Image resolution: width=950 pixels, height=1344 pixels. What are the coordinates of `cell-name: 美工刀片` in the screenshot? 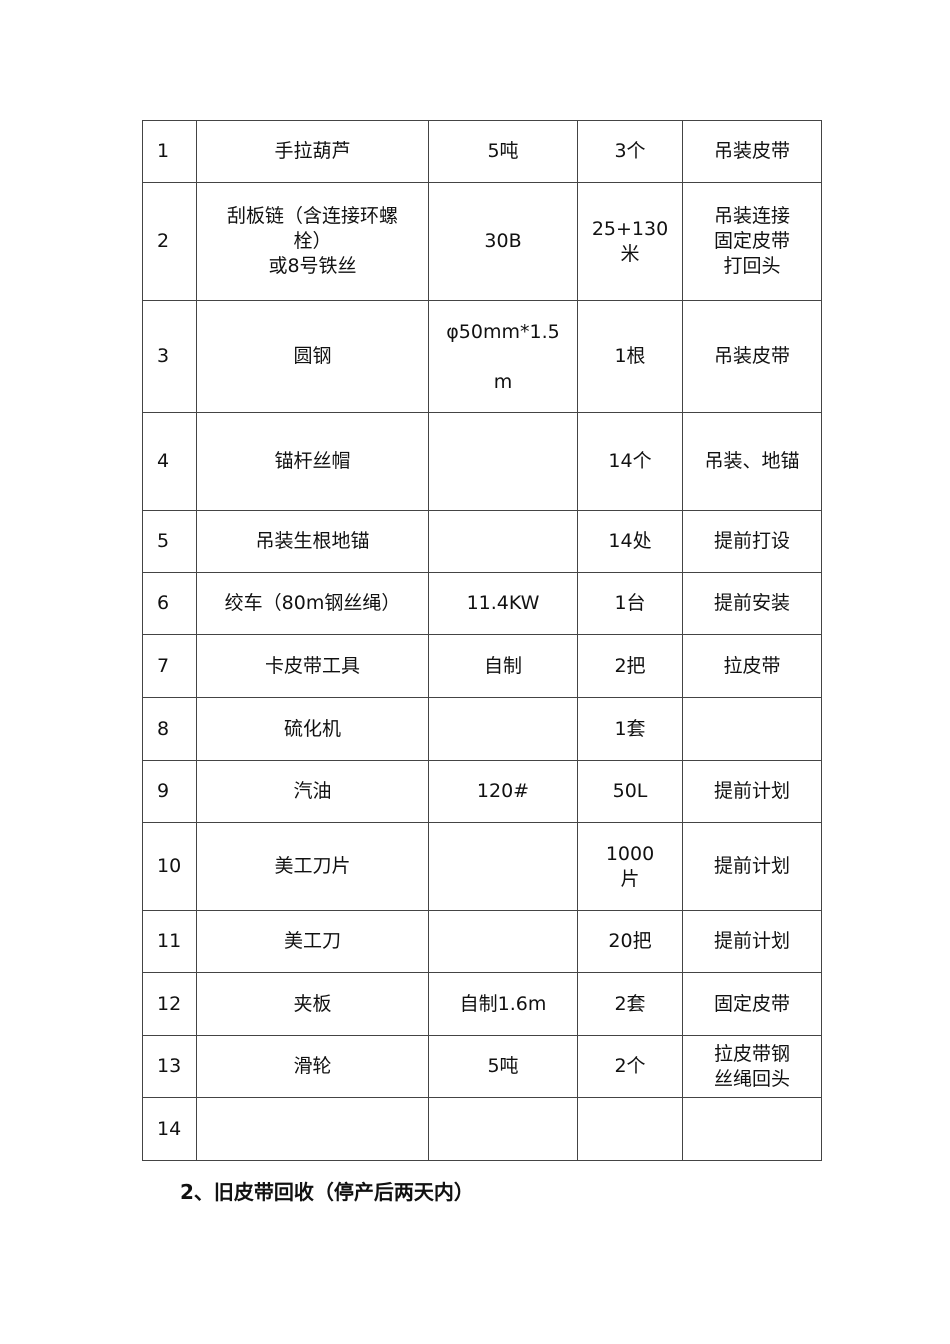 It's located at (312, 866).